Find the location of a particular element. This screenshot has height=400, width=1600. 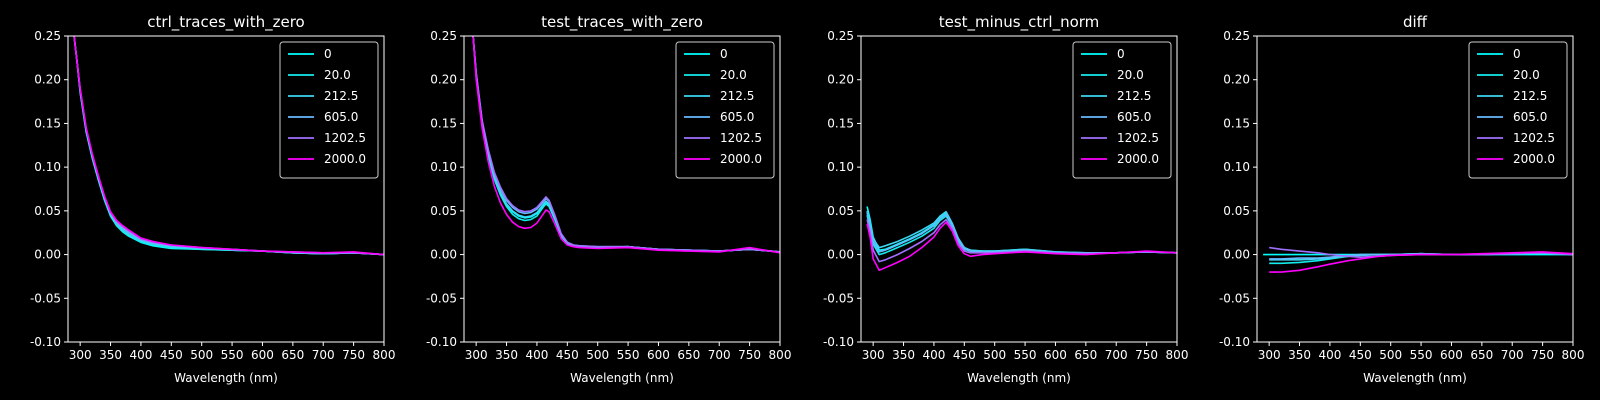

chart-title: test_minus_ctrl_norm is located at coordinates (1019, 22).